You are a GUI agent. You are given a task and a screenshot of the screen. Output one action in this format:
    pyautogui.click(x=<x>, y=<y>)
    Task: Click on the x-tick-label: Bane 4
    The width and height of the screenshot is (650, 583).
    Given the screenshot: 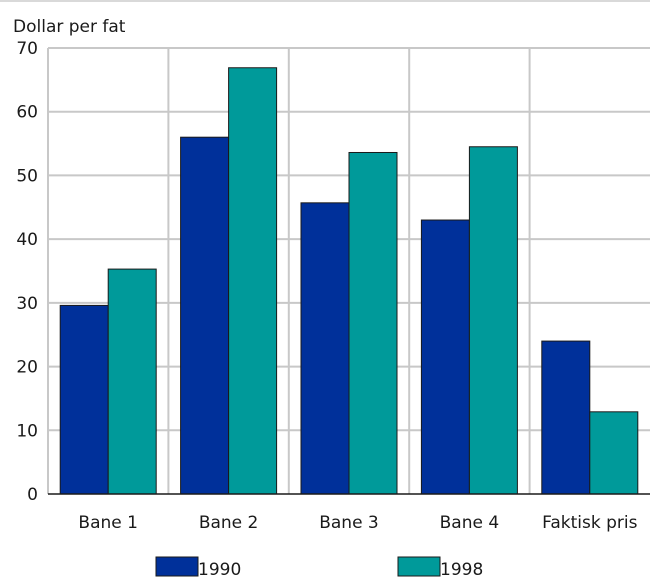 What is the action you would take?
    pyautogui.click(x=470, y=523)
    